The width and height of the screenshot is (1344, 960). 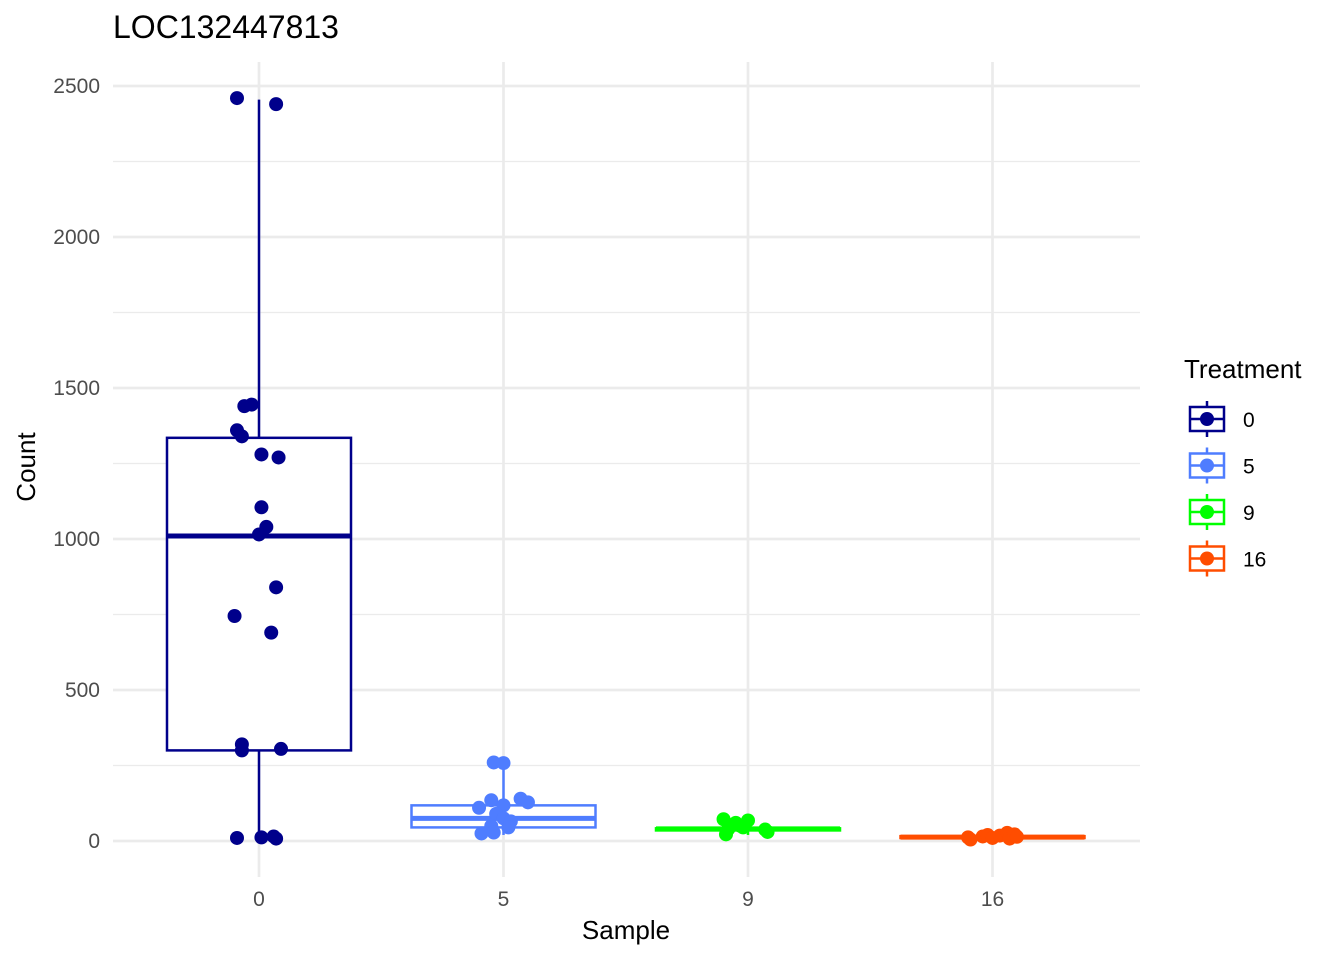 What do you see at coordinates (76, 388) in the screenshot?
I see `y-tick-label: 1500` at bounding box center [76, 388].